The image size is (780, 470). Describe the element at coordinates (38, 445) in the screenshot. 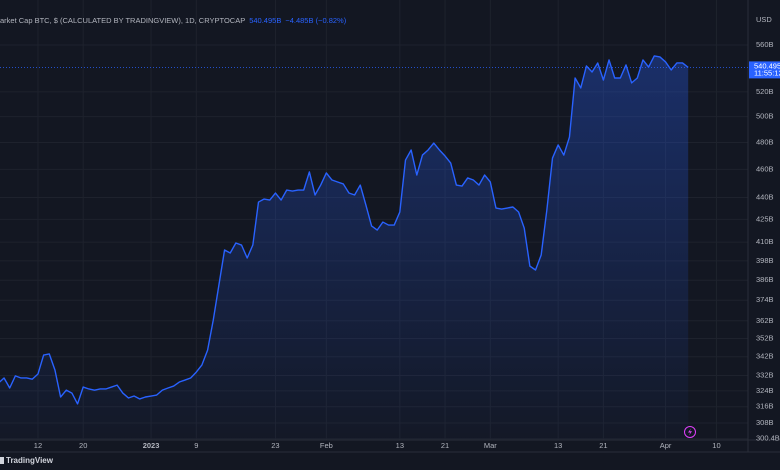

I see `x-tick-label: 12` at that location.